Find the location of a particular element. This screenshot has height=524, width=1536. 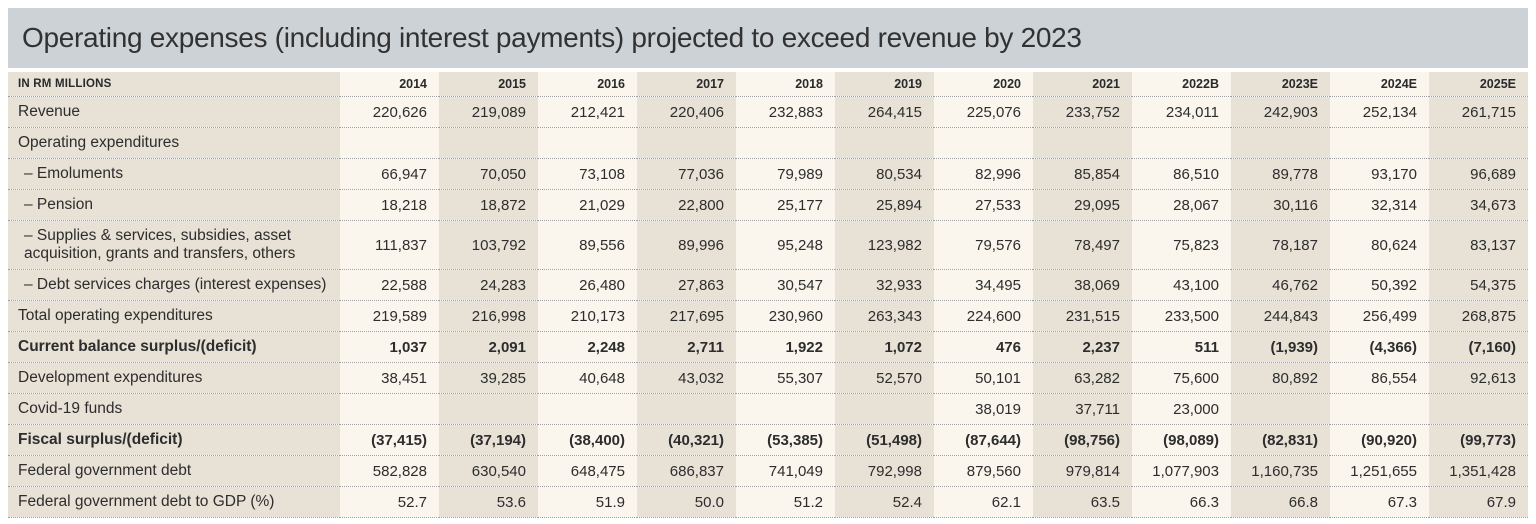

value-cell: 225,076 is located at coordinates (983, 112).